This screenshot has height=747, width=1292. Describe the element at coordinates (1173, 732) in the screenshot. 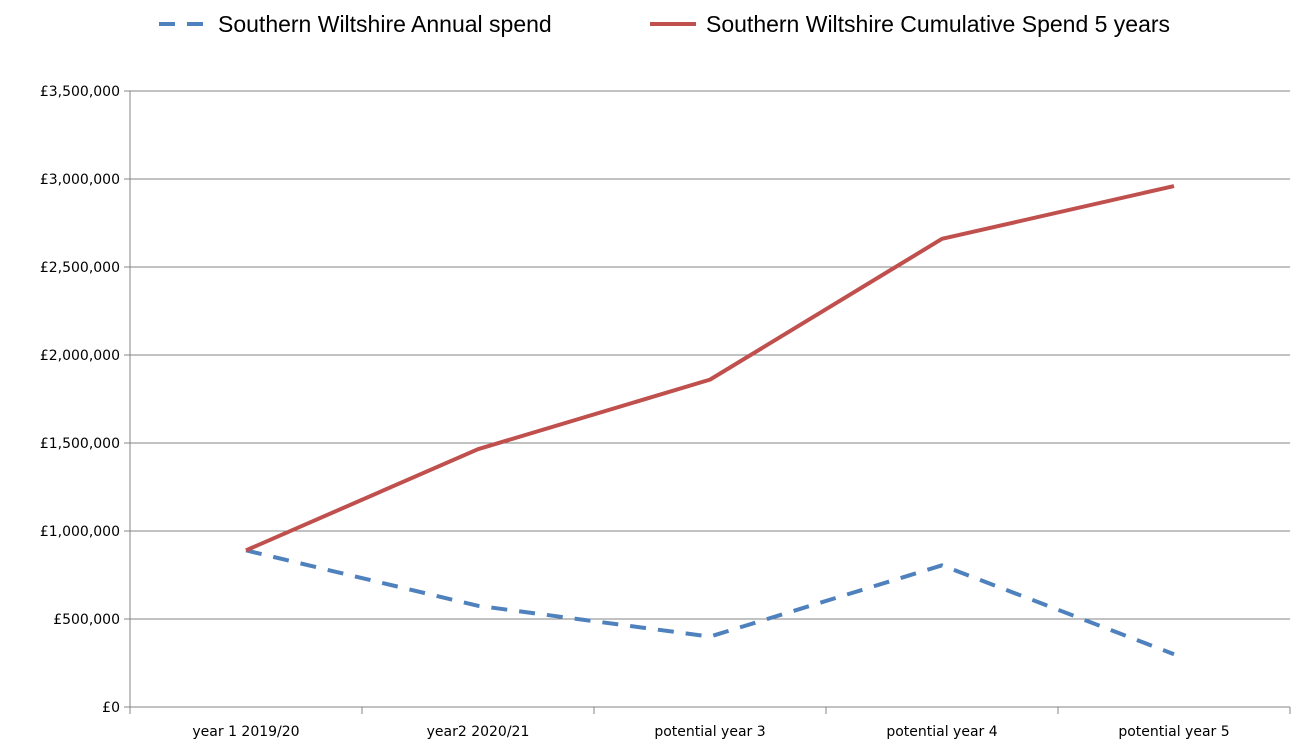

I see `x-tick-label: potential year 5` at that location.